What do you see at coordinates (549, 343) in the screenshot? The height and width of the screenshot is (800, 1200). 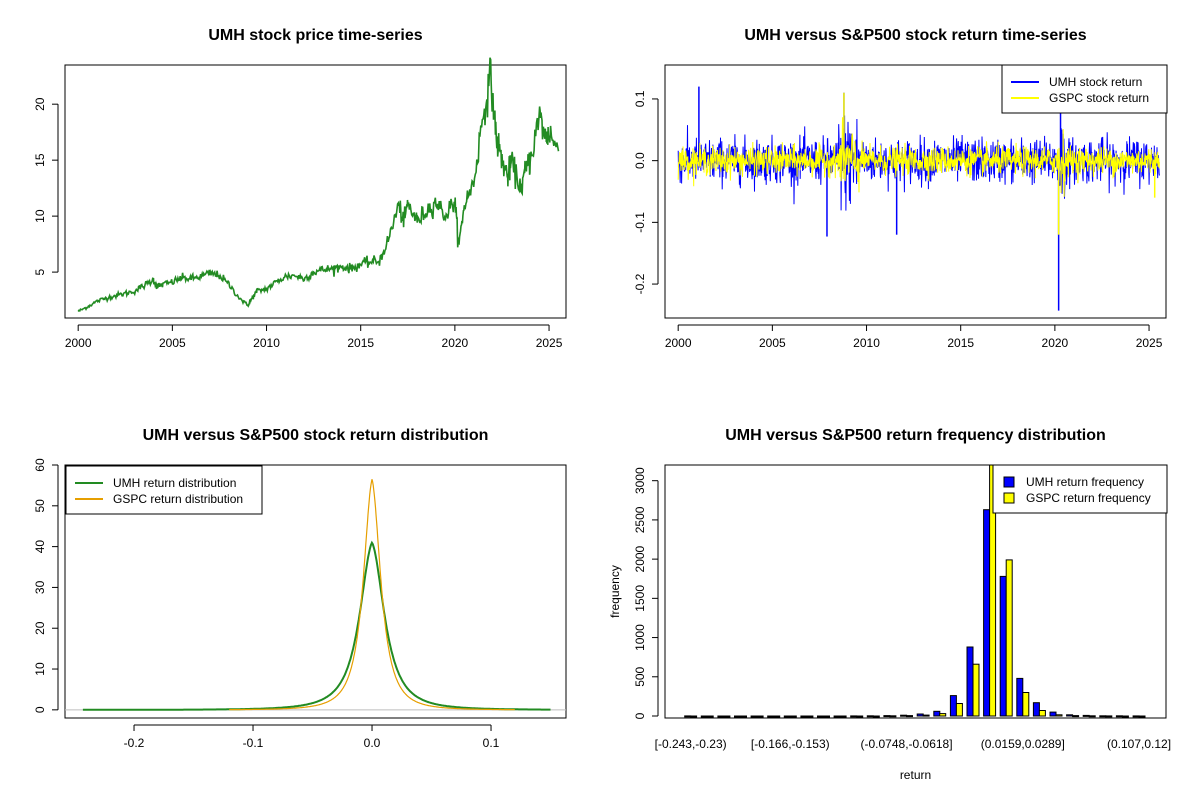 I see `x-tick-label: 2025` at bounding box center [549, 343].